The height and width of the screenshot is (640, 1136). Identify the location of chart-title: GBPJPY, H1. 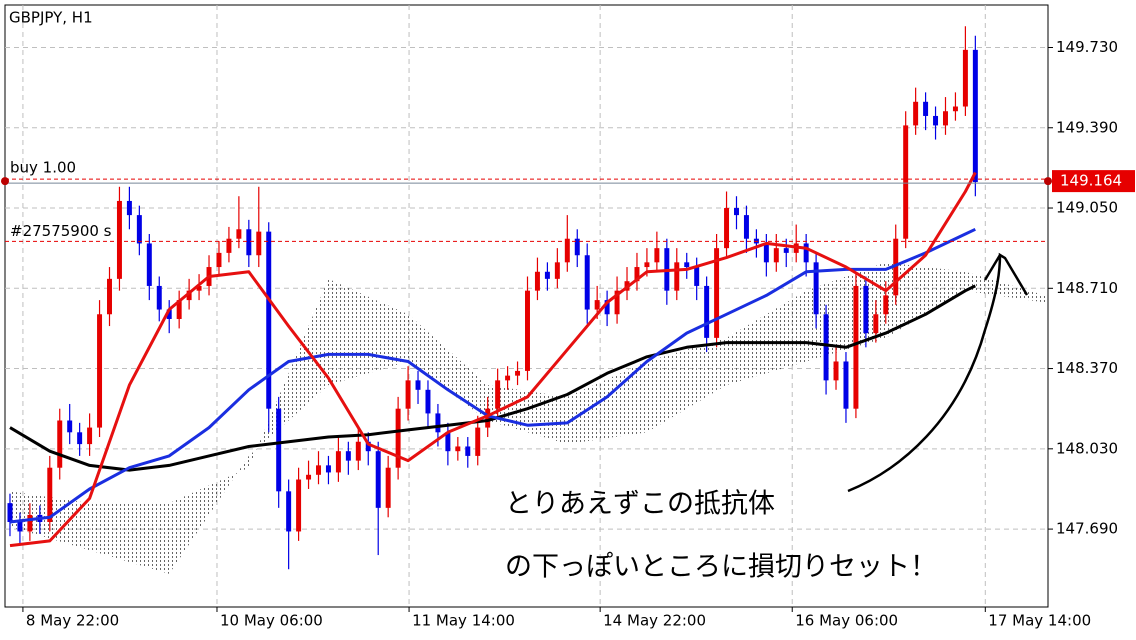
(51, 18).